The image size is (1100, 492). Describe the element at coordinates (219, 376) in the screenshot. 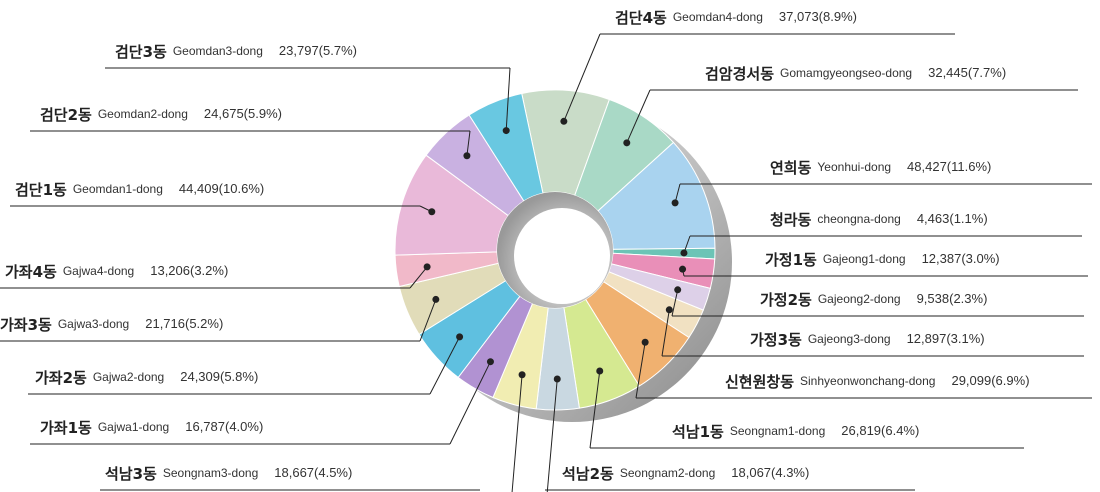

I see `label-value: 24,309(5.8%)` at that location.